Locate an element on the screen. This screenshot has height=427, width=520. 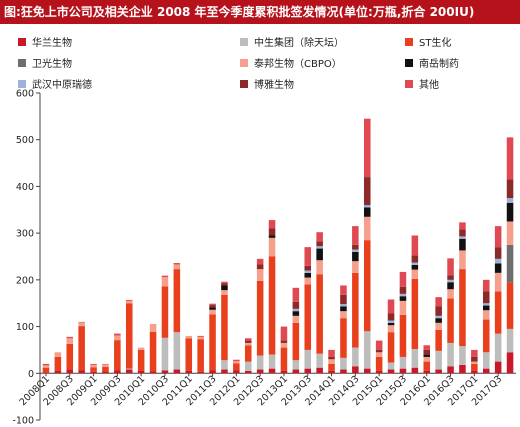
legend-label: 泰邦生物（CBPO） is located at coordinates (298, 63).